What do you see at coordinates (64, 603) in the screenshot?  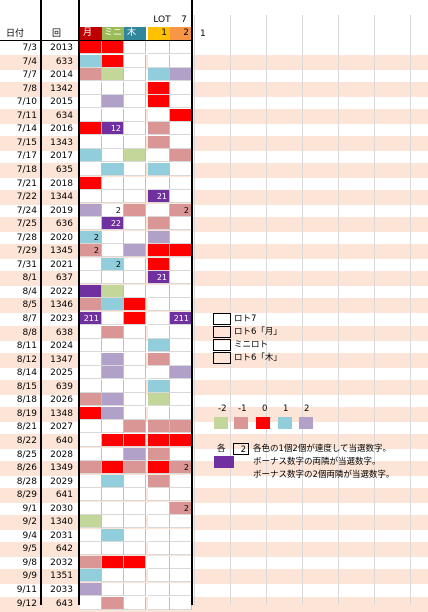 I see `row-draw-number: 643` at bounding box center [64, 603].